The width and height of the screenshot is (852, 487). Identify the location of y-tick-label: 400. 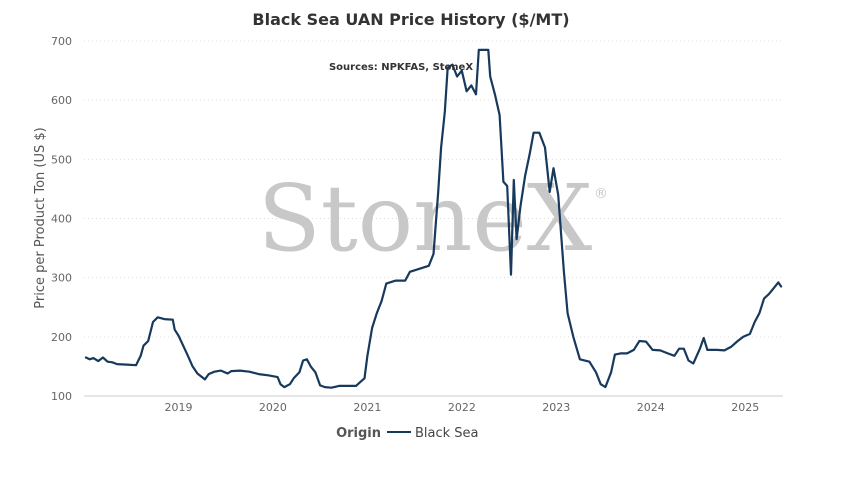
(61, 219).